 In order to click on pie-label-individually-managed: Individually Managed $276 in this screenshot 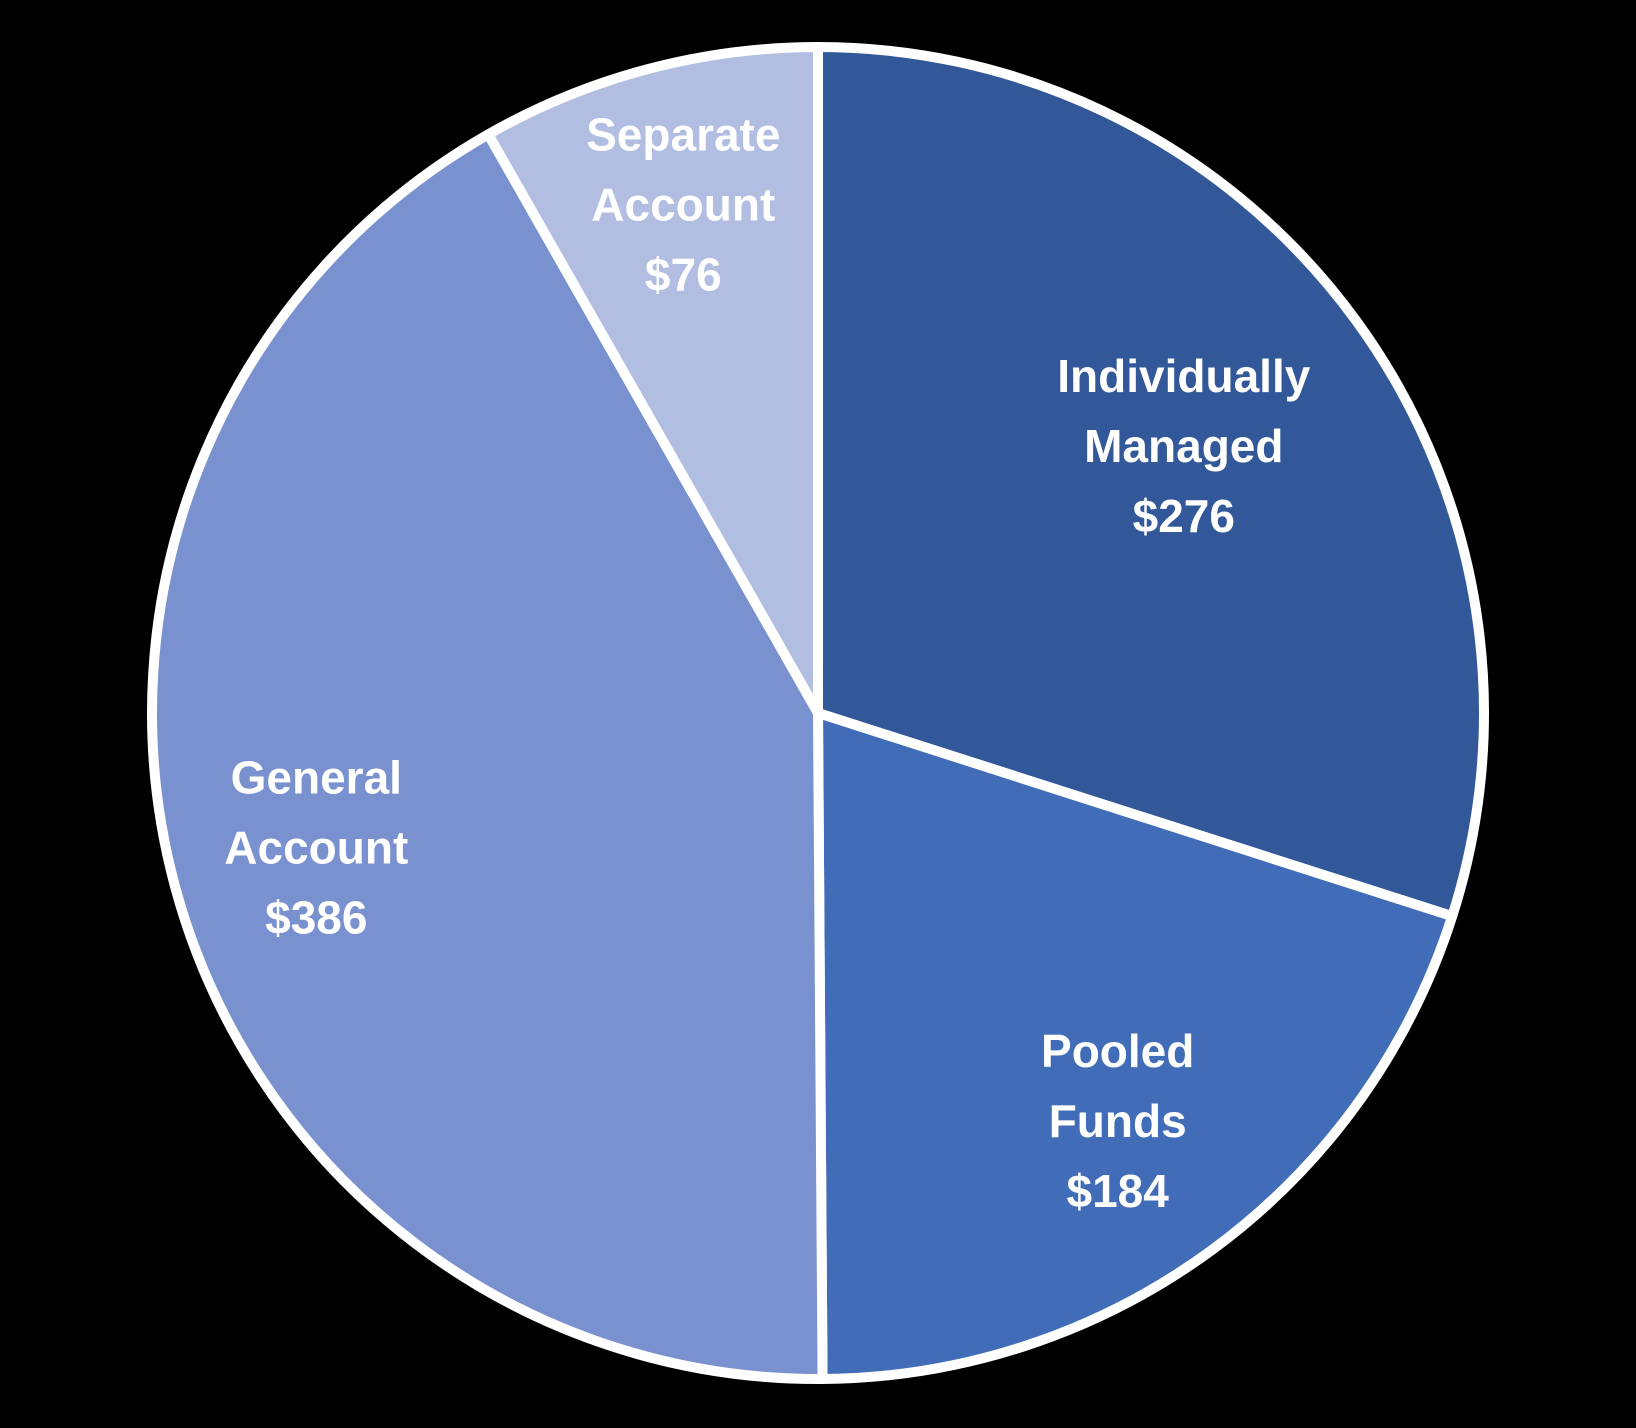, I will do `click(1183, 446)`.